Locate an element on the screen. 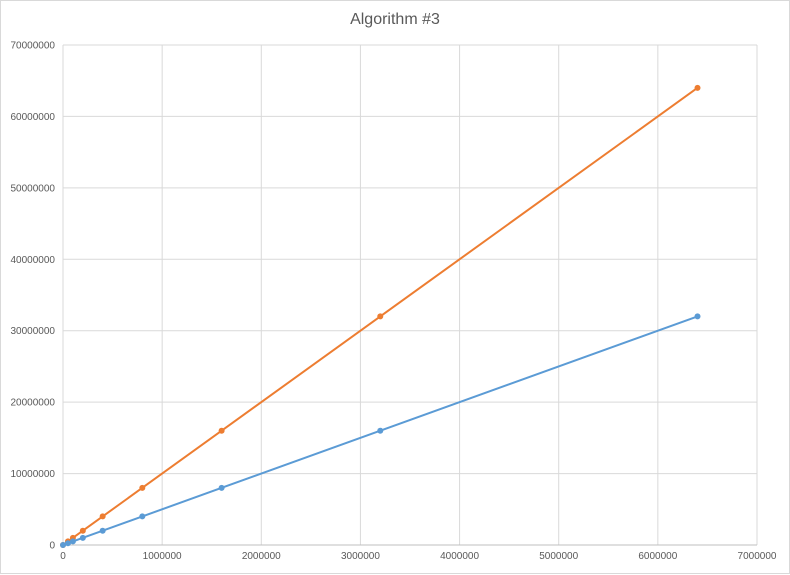 Image resolution: width=790 pixels, height=575 pixels. y-tick-label: 10000000 is located at coordinates (33, 474).